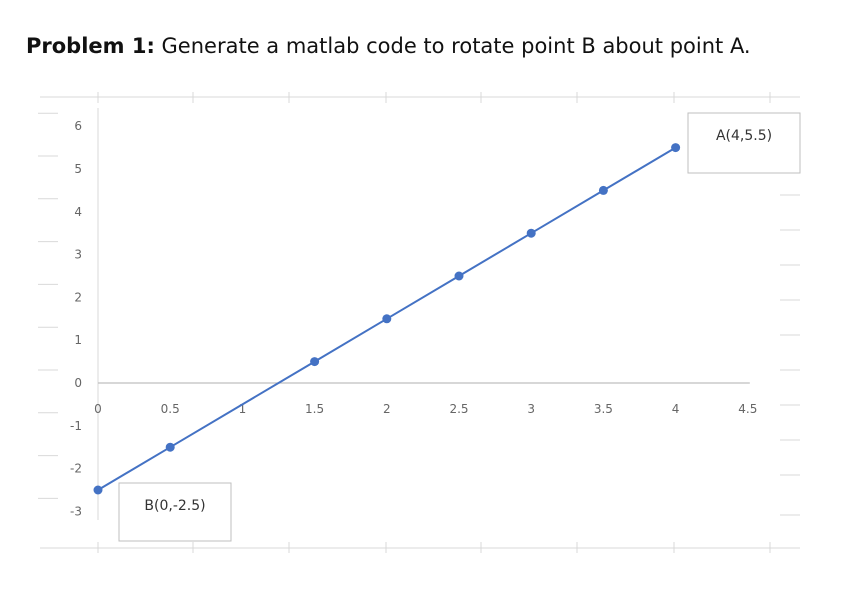  I want to click on x-tick-label: 0.5, so click(170, 409).